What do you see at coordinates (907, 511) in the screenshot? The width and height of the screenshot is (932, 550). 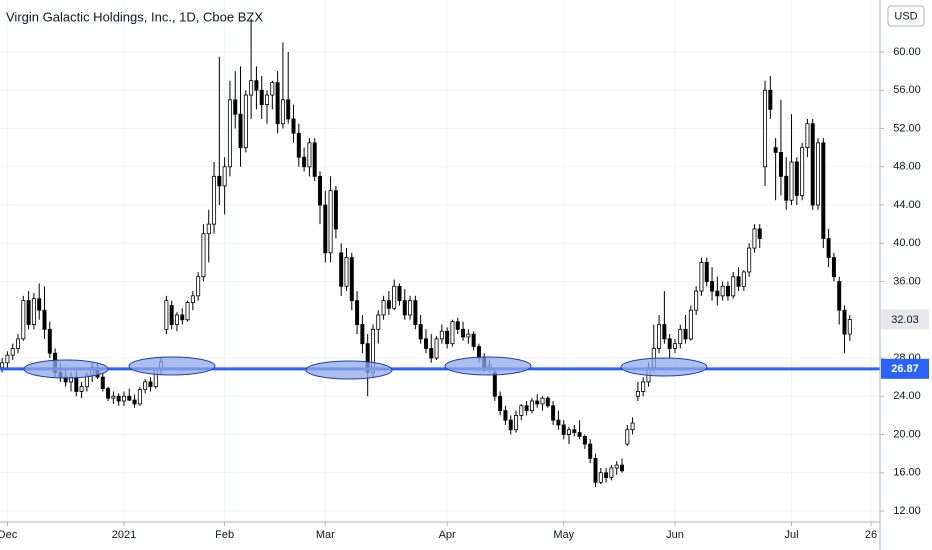 I see `y-tick-label: 12.00` at bounding box center [907, 511].